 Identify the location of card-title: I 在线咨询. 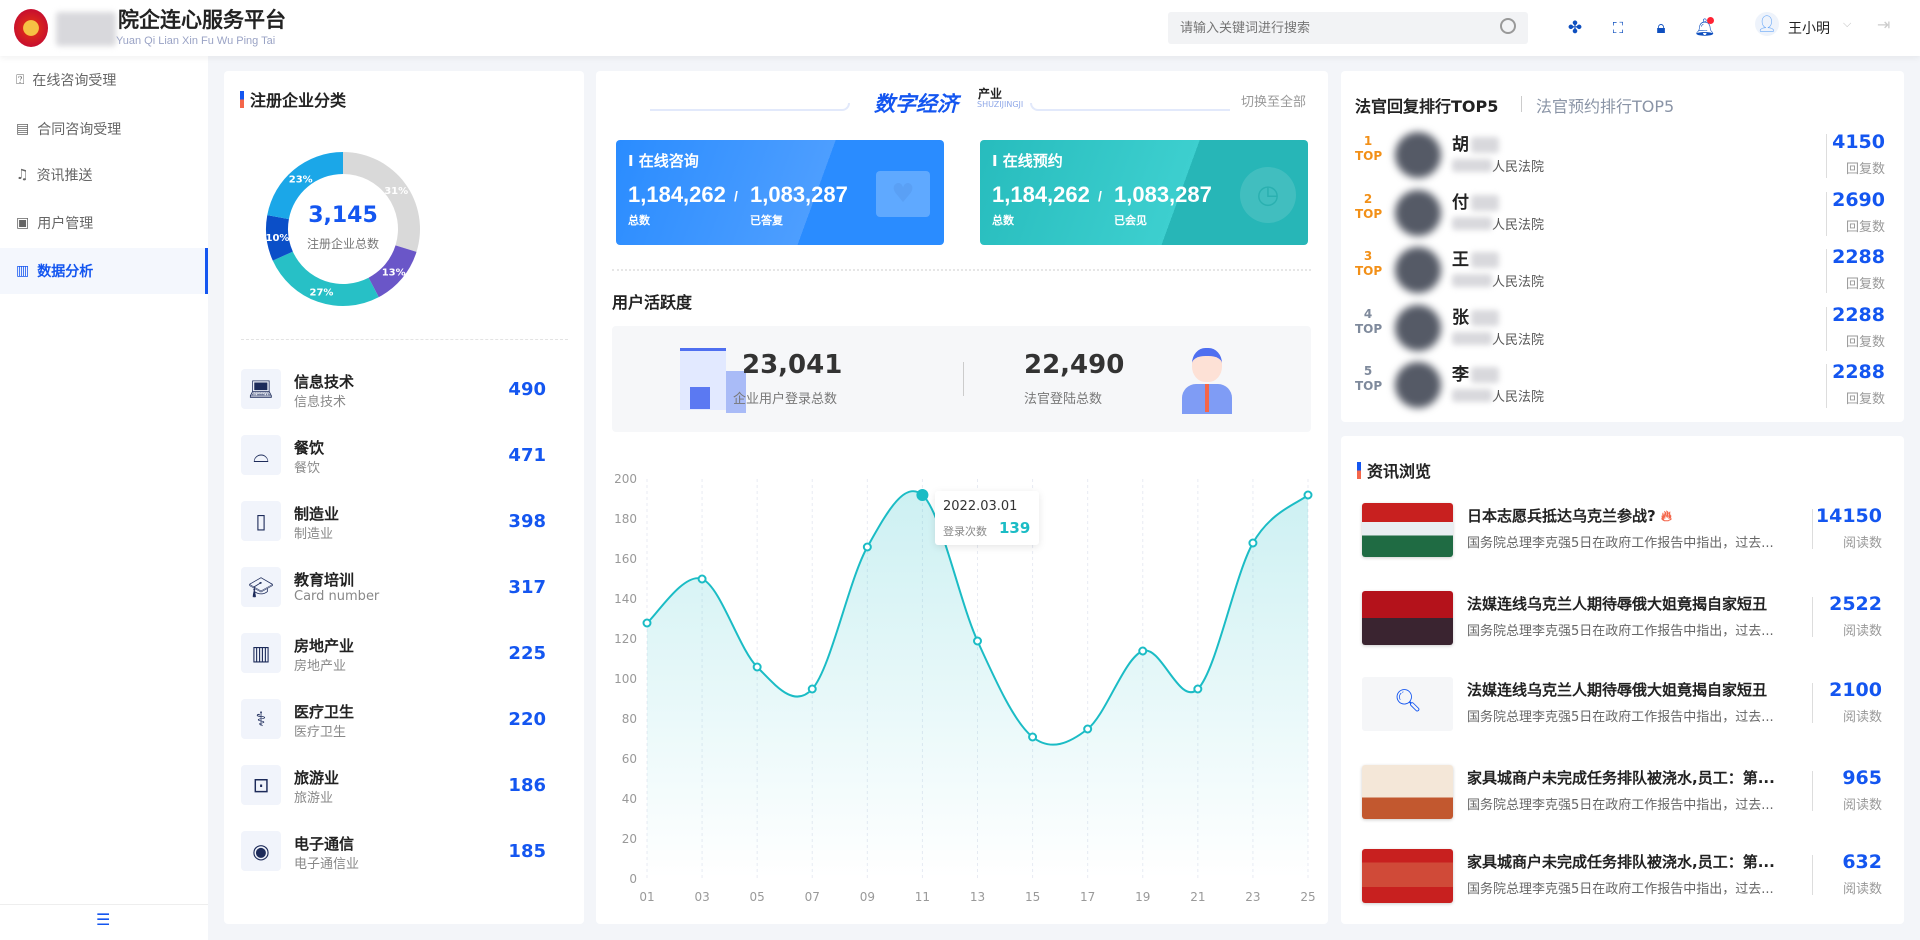
(663, 161).